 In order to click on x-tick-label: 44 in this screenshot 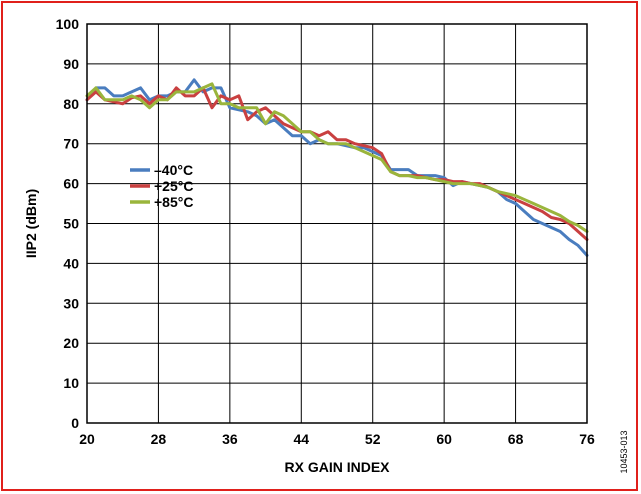, I will do `click(301, 439)`.